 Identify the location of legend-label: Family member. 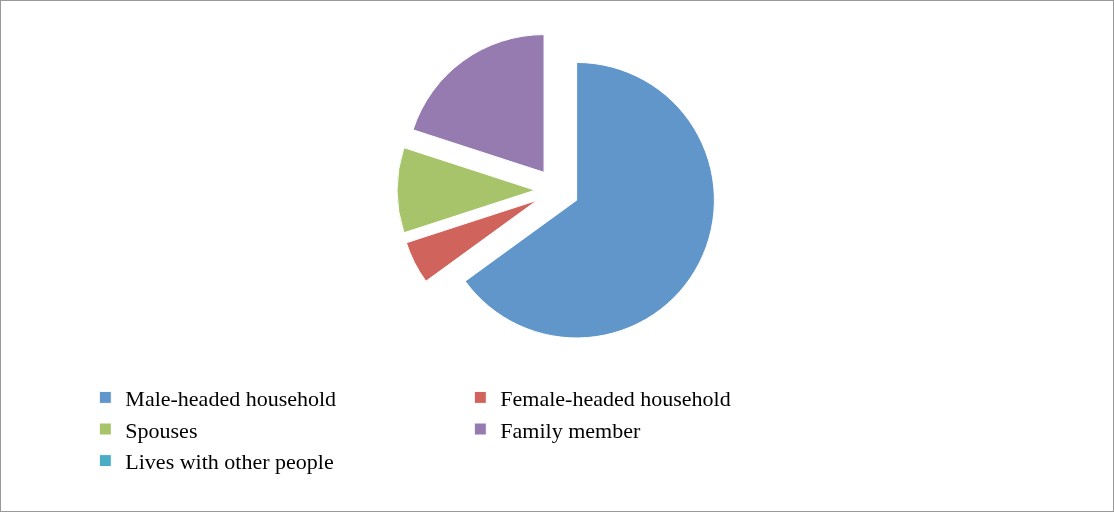
(570, 430).